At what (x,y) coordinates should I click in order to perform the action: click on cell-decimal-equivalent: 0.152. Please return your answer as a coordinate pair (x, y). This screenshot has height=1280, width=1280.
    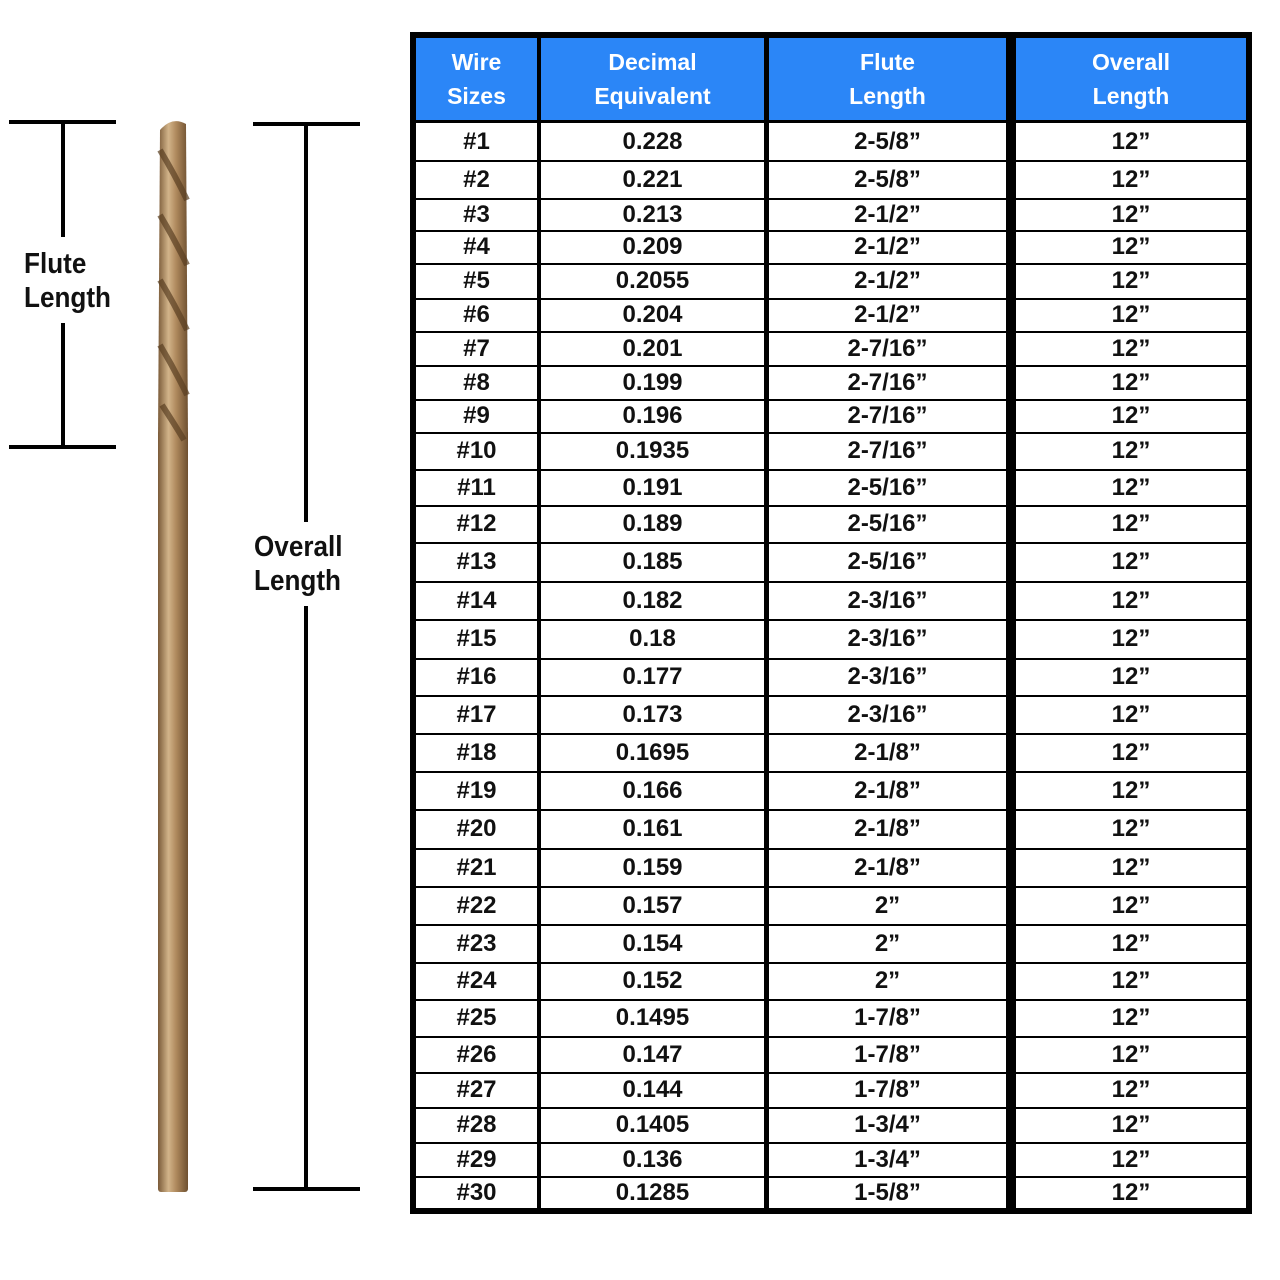
    Looking at the image, I should click on (652, 981).